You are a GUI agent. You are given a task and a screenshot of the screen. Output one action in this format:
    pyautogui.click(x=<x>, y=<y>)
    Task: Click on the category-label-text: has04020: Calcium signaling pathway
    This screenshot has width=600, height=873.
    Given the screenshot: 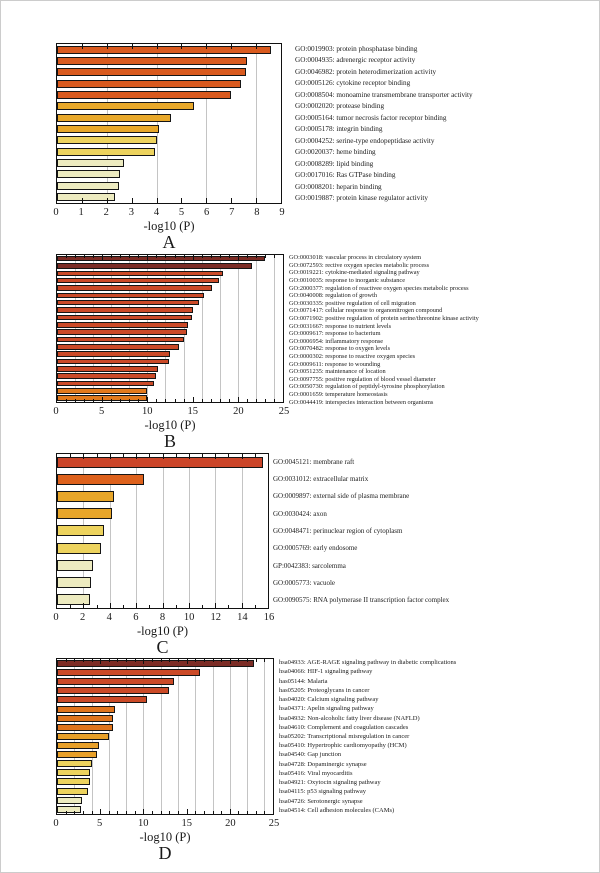 What is the action you would take?
    pyautogui.click(x=329, y=700)
    